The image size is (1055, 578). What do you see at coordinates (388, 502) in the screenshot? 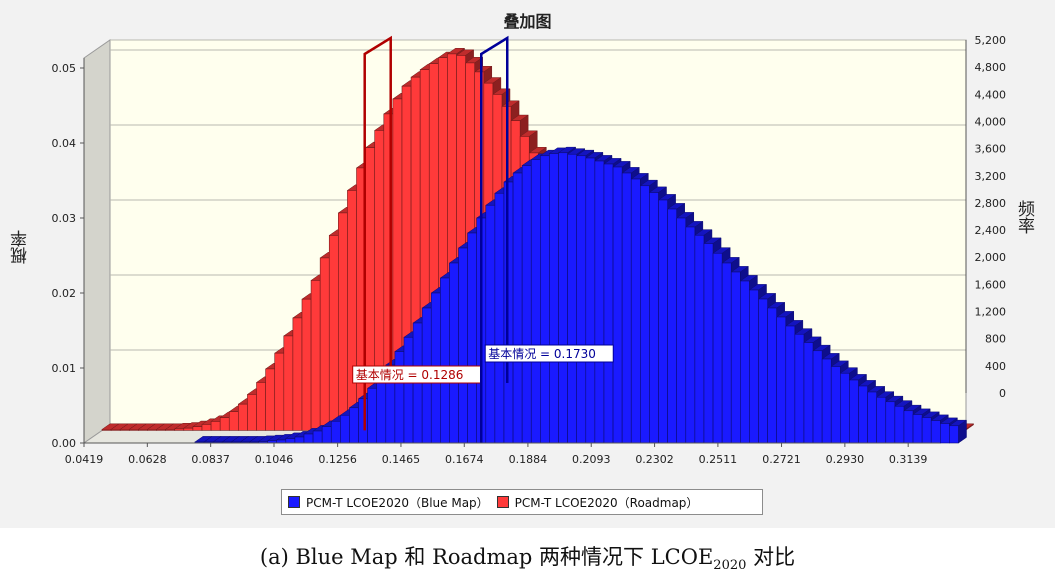
I see `legend-item-blue-map: PCM-T LCOE2020（Blue Map）` at bounding box center [388, 502].